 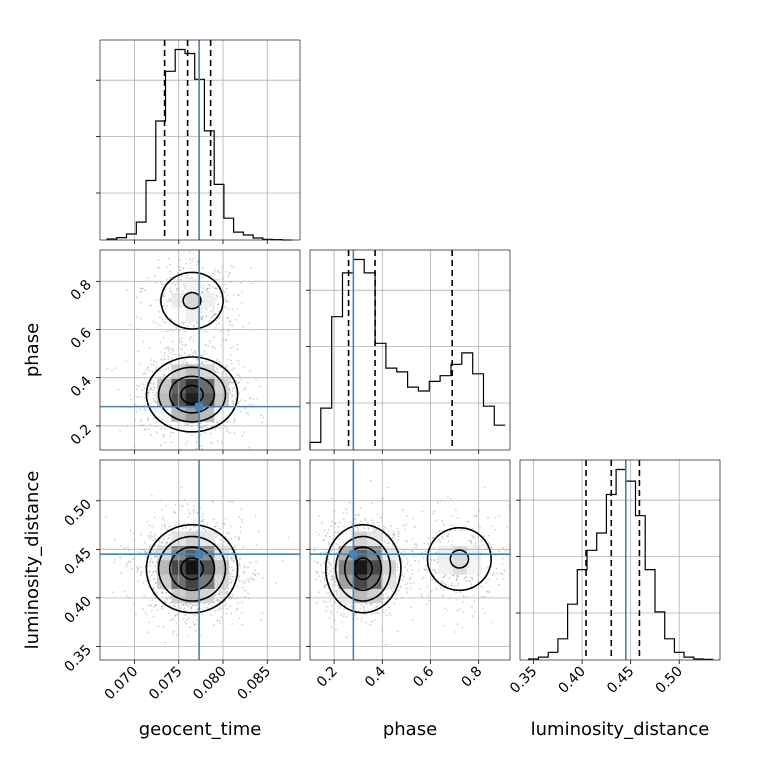 What do you see at coordinates (254, 684) in the screenshot?
I see `x-tick-label: 0.085` at bounding box center [254, 684].